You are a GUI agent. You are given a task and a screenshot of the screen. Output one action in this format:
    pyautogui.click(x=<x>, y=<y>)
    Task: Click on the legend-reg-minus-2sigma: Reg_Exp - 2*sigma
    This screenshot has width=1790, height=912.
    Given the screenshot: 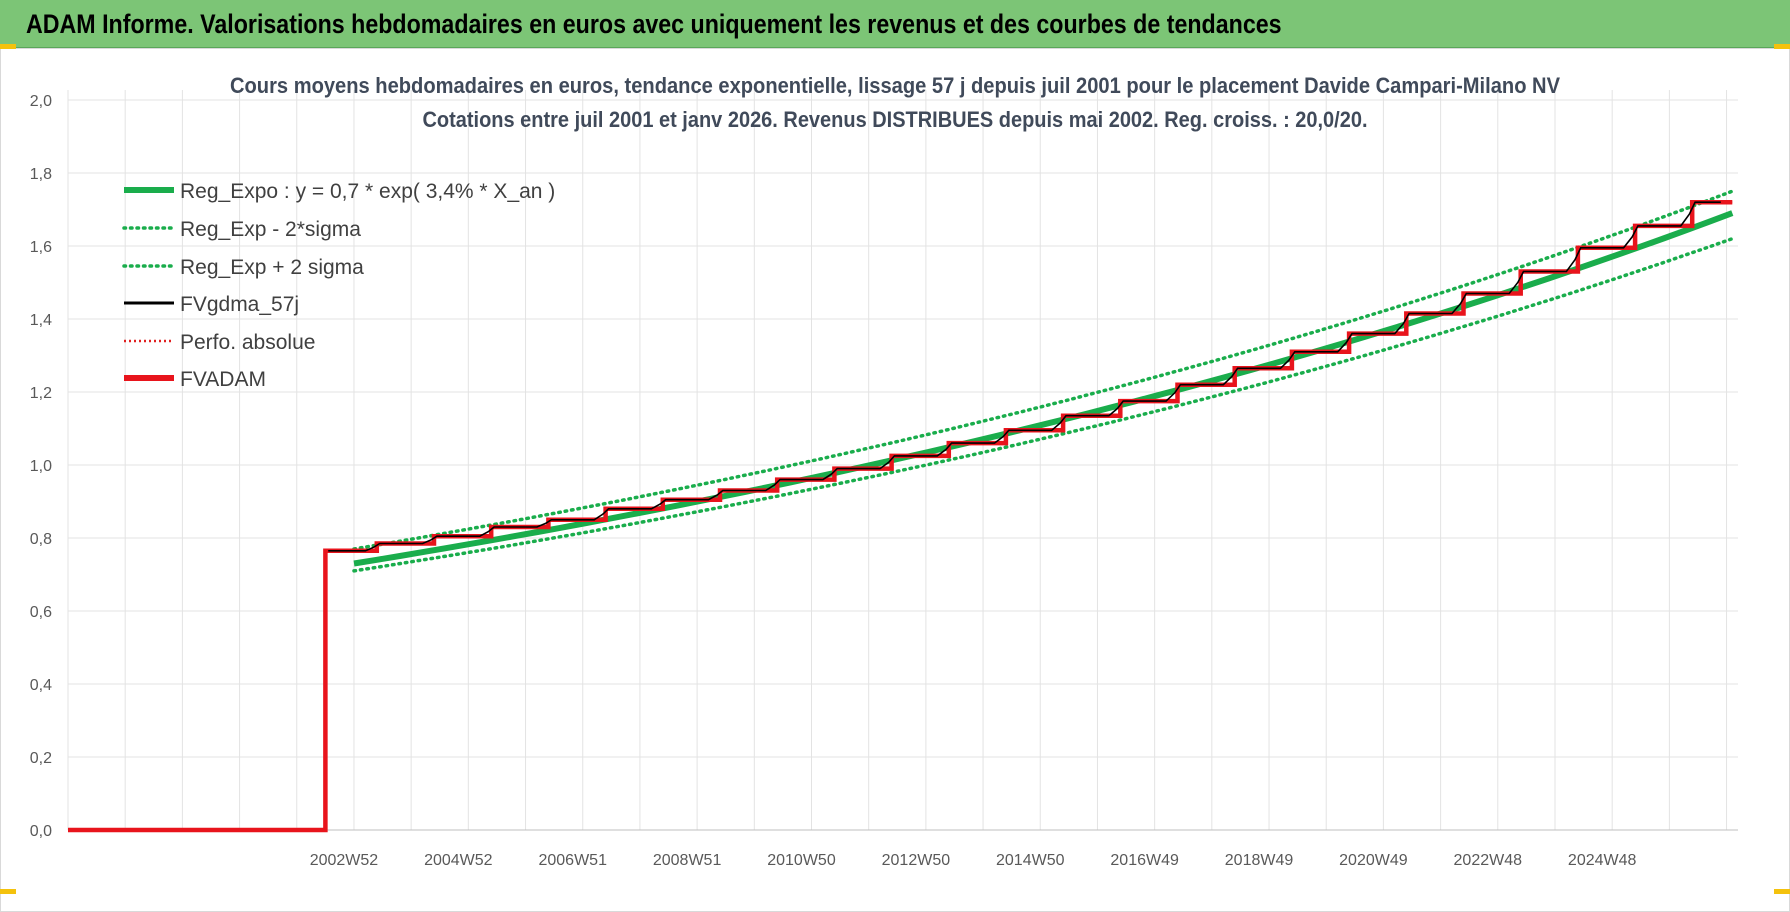 What is the action you would take?
    pyautogui.click(x=241, y=229)
    